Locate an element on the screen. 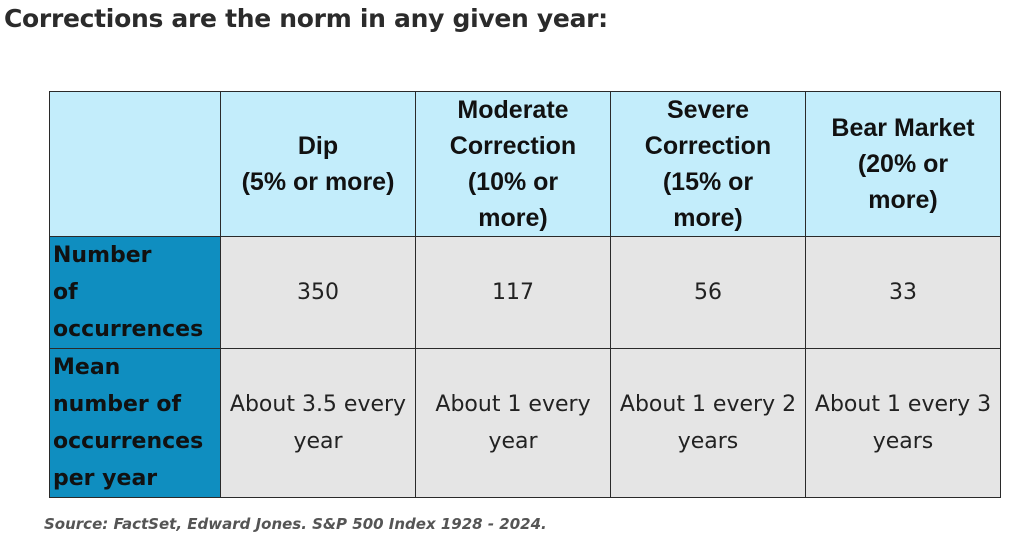 The width and height of the screenshot is (1013, 541). column-header-moderate-correction: Moderate Correction (10% or more) is located at coordinates (513, 164).